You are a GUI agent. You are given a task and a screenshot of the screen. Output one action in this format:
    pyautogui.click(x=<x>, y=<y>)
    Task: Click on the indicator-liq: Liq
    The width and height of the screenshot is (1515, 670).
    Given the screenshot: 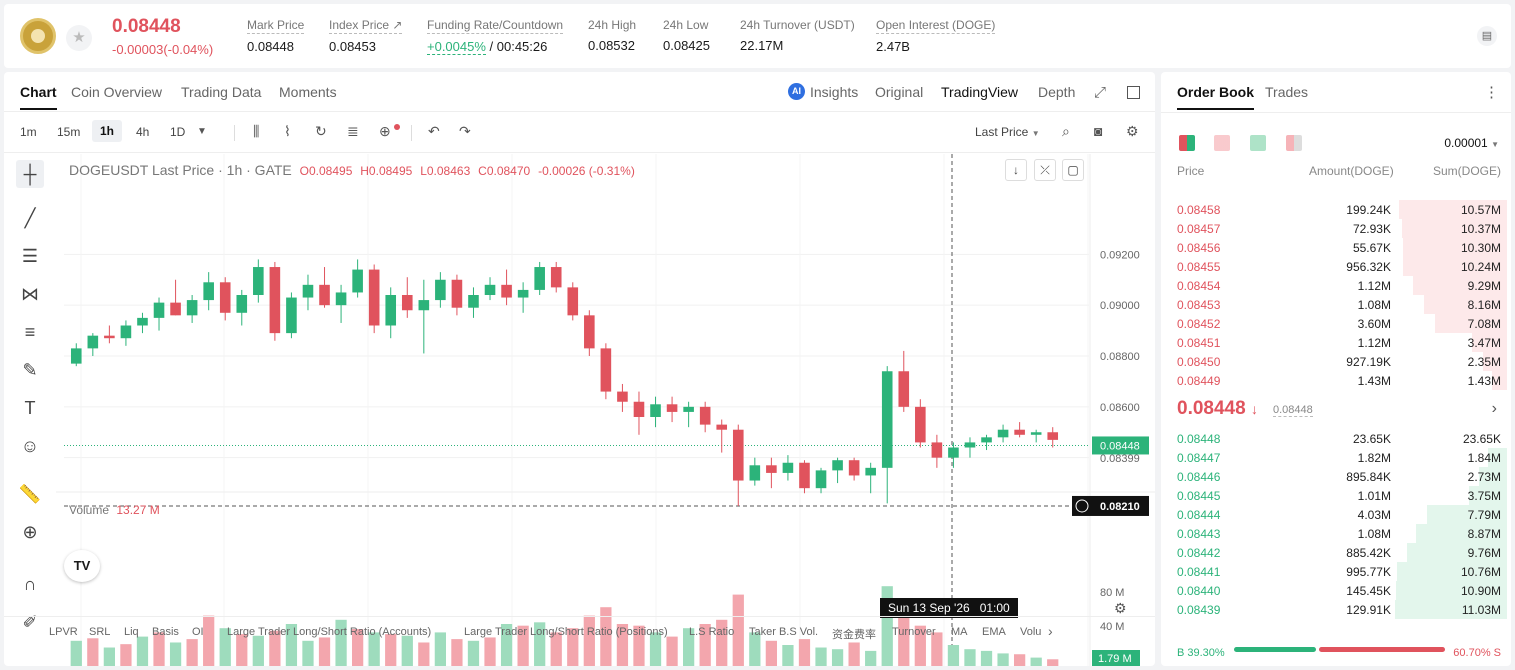 What is the action you would take?
    pyautogui.click(x=131, y=632)
    